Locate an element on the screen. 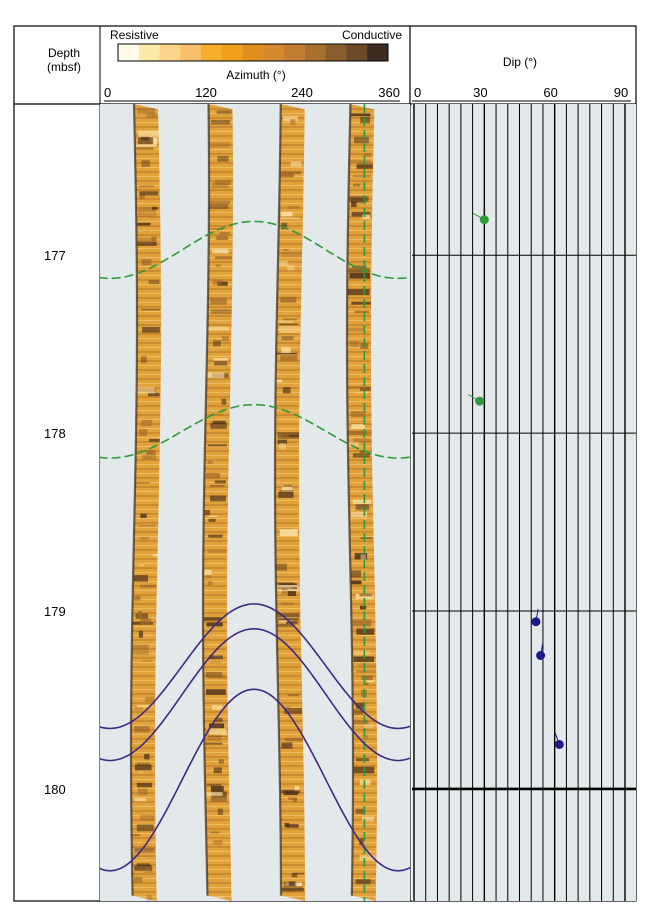 The height and width of the screenshot is (911, 655). depth-label-line1: Depth is located at coordinates (64, 53).